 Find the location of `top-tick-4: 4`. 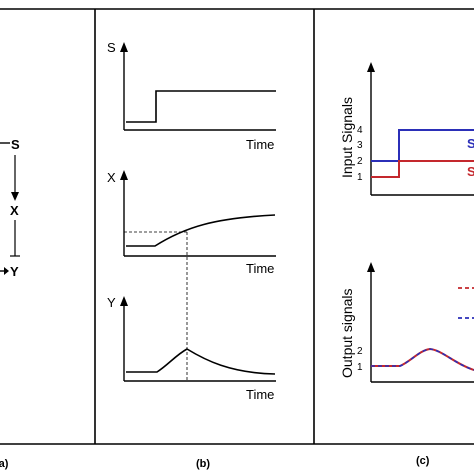

top-tick-4: 4 is located at coordinates (360, 130).